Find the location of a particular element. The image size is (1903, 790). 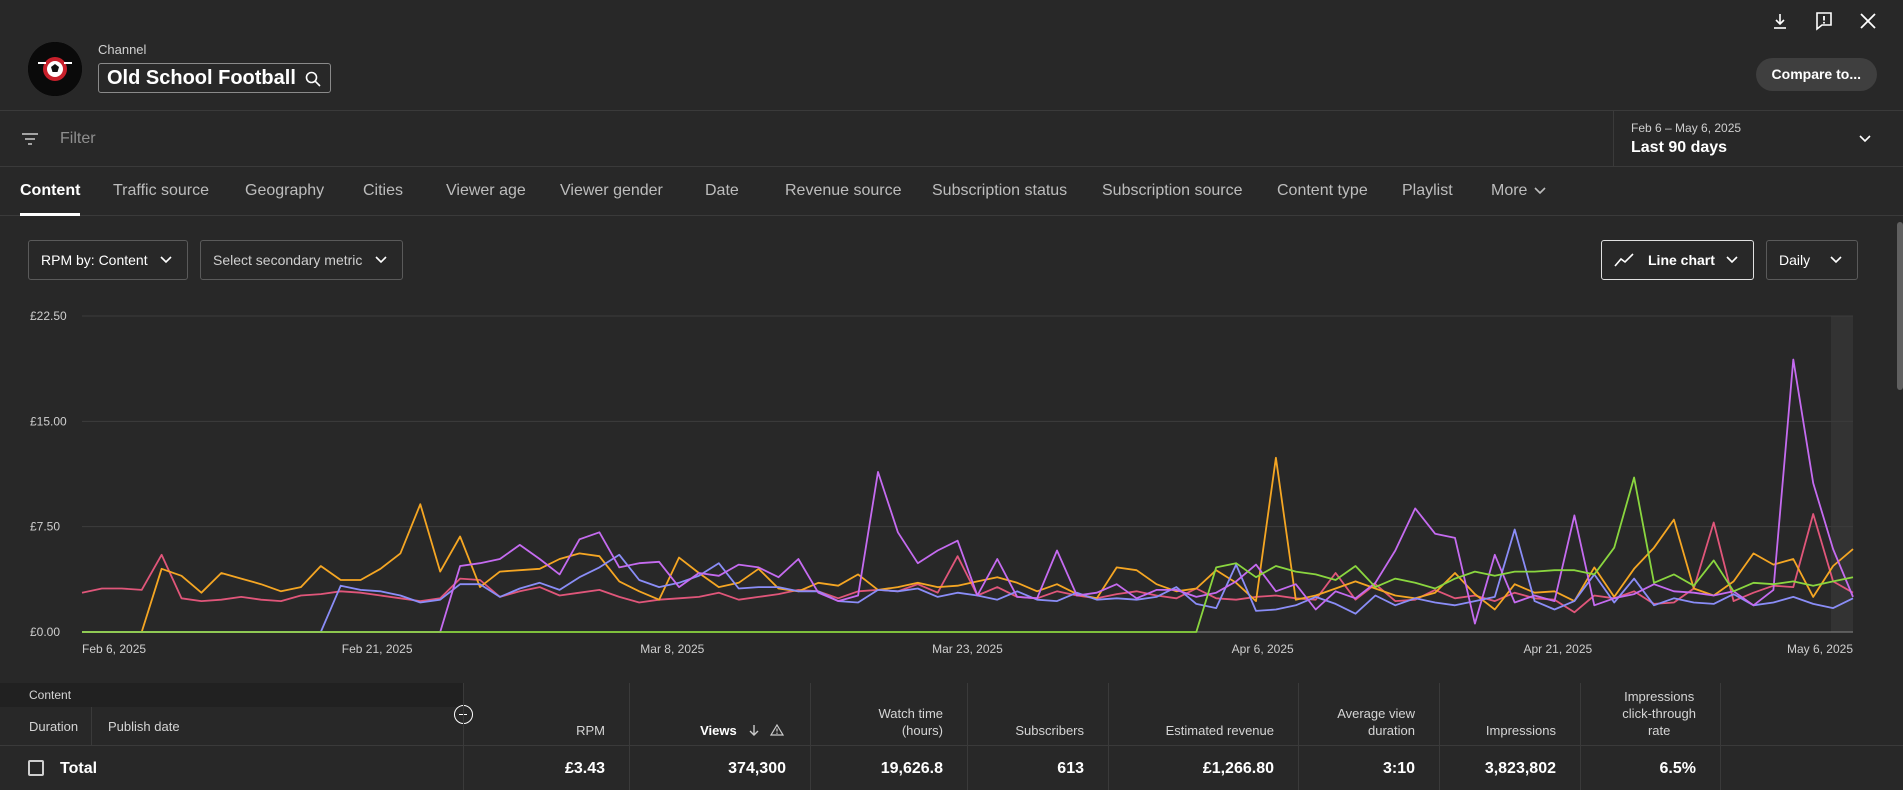

total-subscribers: 613 is located at coordinates (1037, 768).